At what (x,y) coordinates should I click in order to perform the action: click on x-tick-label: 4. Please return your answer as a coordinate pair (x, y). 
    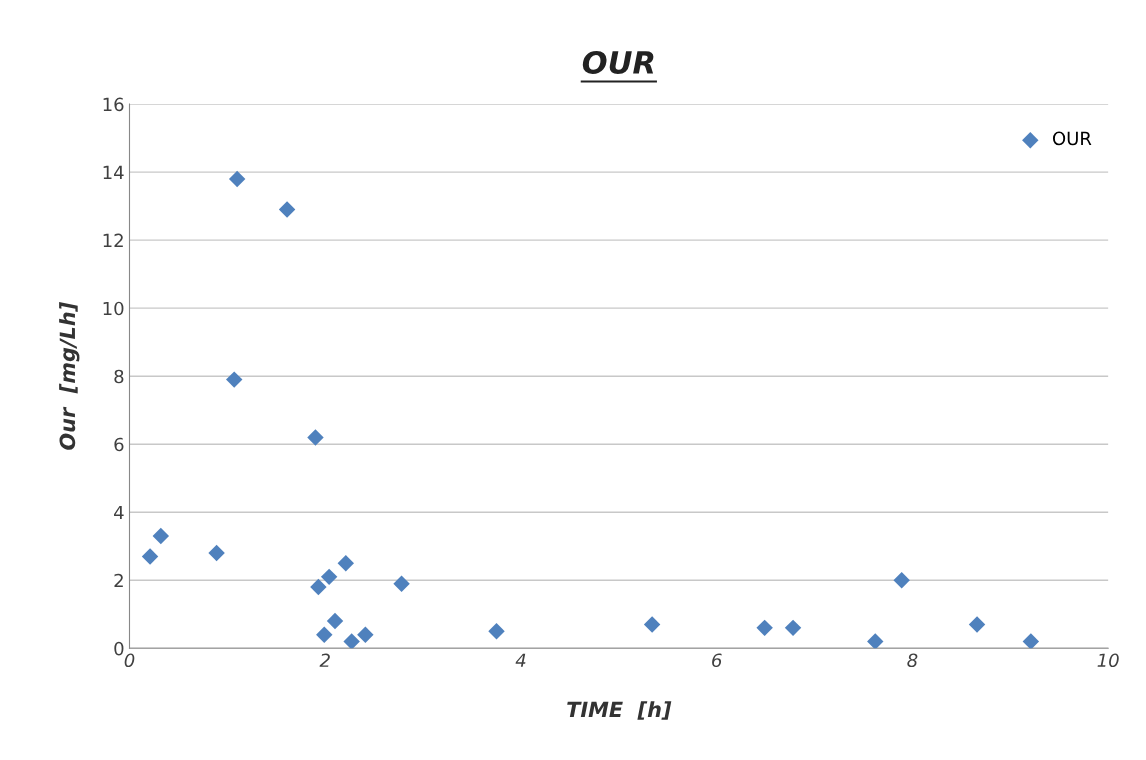
    Looking at the image, I should click on (520, 660).